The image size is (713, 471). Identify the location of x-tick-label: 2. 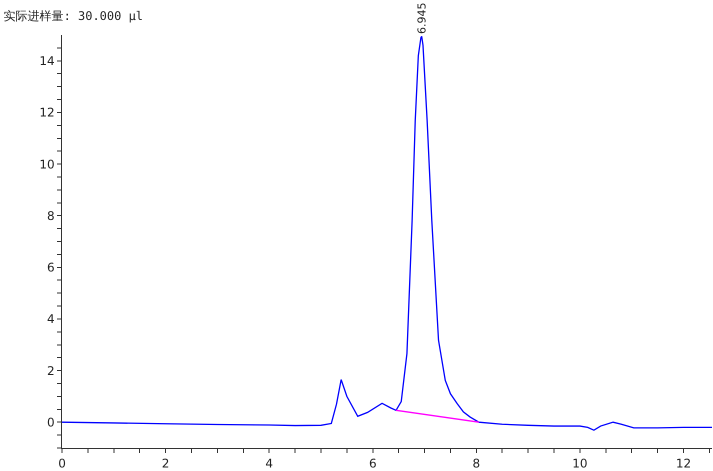
(166, 463).